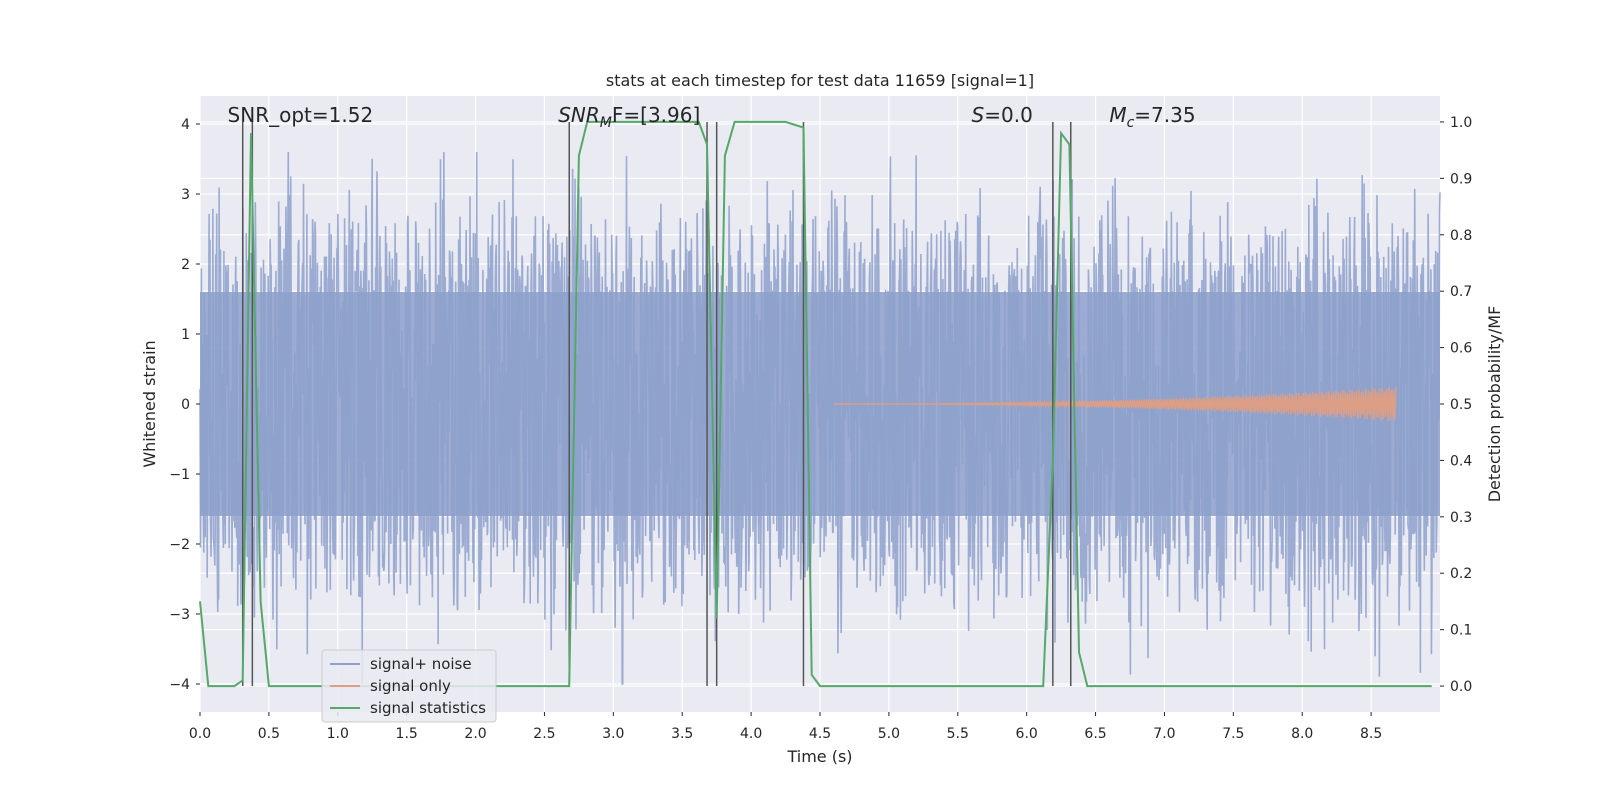 The image size is (1600, 800). I want to click on legend-label-signal-noise: signal+ noise, so click(421, 664).